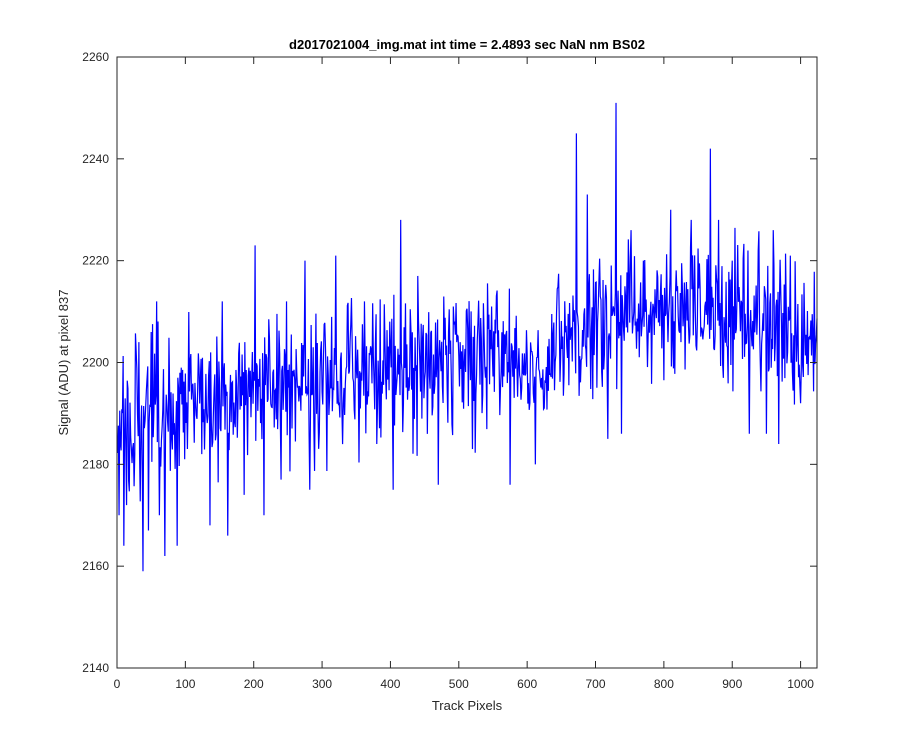 This screenshot has height=750, width=900. What do you see at coordinates (732, 684) in the screenshot?
I see `x-tick-label: 900` at bounding box center [732, 684].